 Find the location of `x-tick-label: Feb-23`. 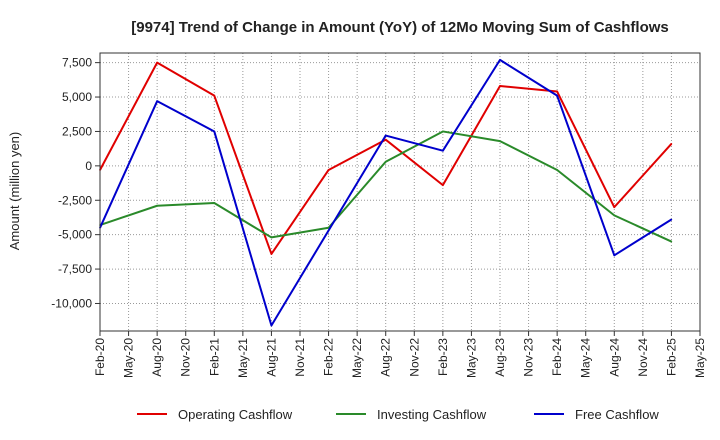

x-tick-label: Feb-23 is located at coordinates (443, 357).